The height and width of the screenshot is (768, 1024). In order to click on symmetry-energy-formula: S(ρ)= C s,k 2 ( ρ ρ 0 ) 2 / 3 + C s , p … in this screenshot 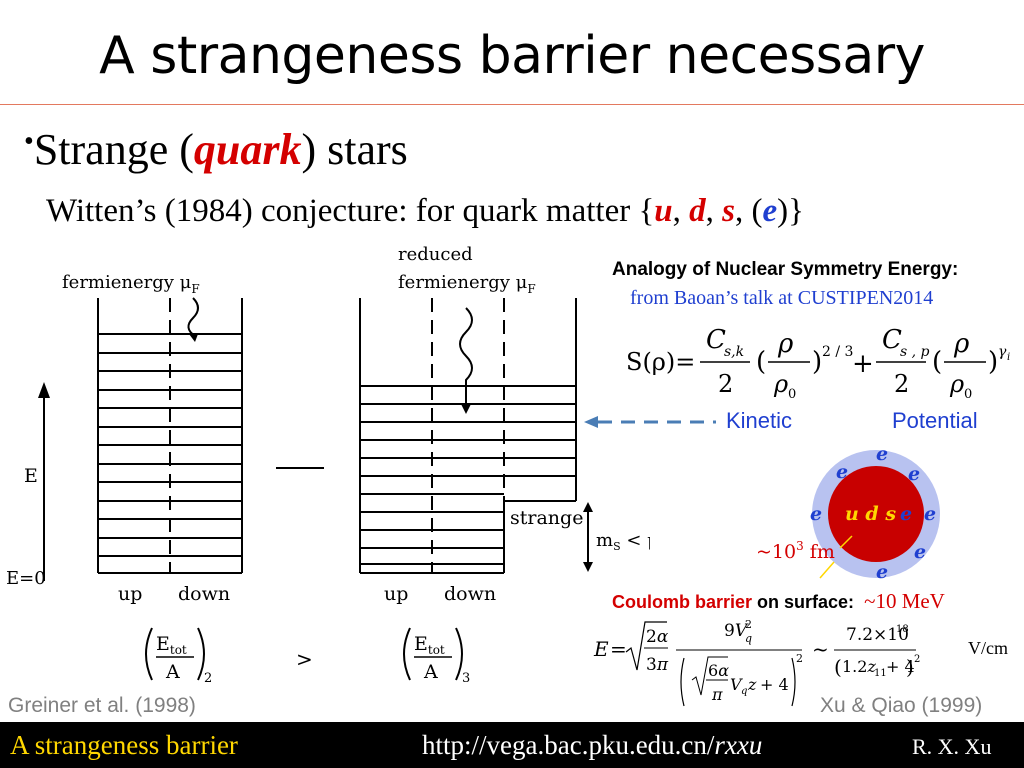, I will do `click(818, 363)`.